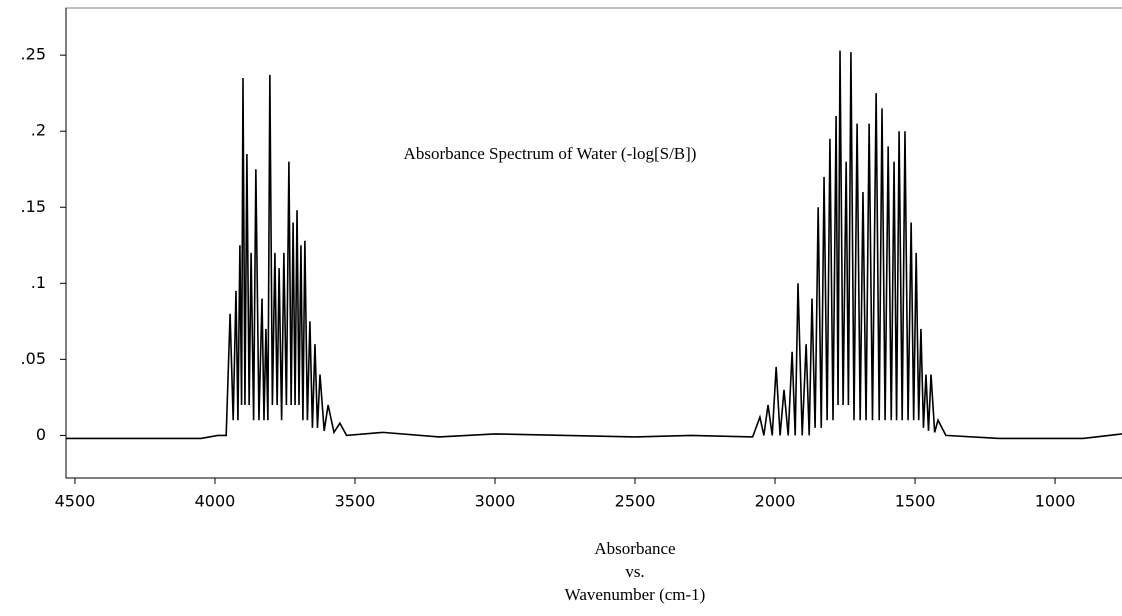 Image resolution: width=1122 pixels, height=616 pixels. I want to click on x-tick-label: 1500, so click(915, 501).